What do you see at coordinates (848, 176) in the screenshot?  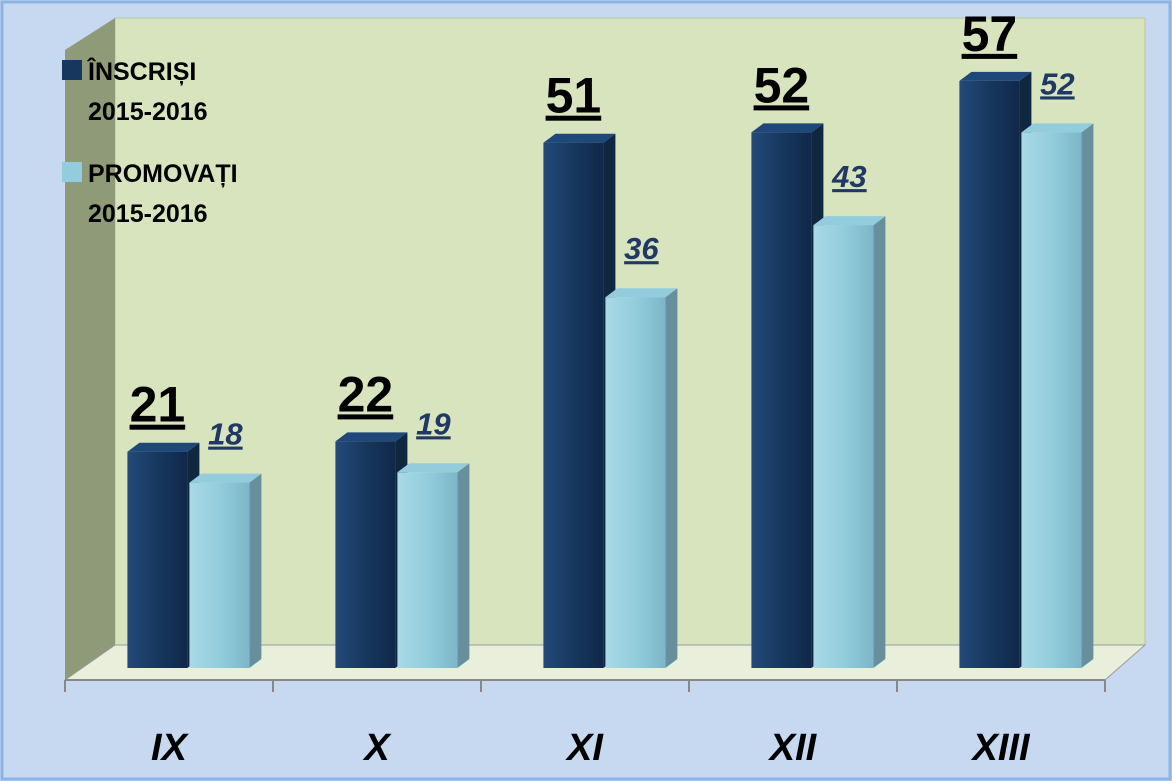 I see `value-label: 43` at bounding box center [848, 176].